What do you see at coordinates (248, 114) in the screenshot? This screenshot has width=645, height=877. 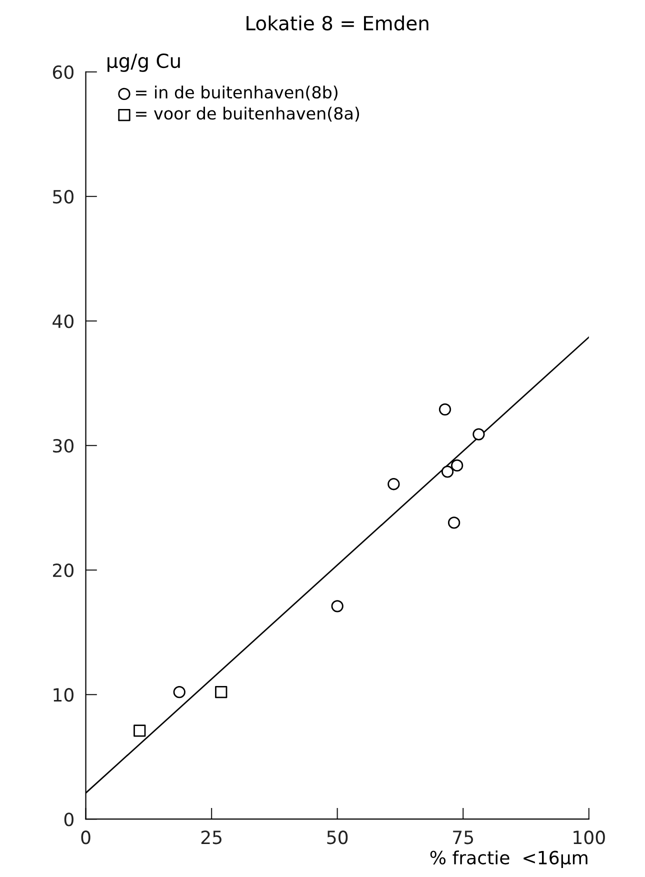 I see `legend-label: = voor de buitenhaven(8a)` at bounding box center [248, 114].